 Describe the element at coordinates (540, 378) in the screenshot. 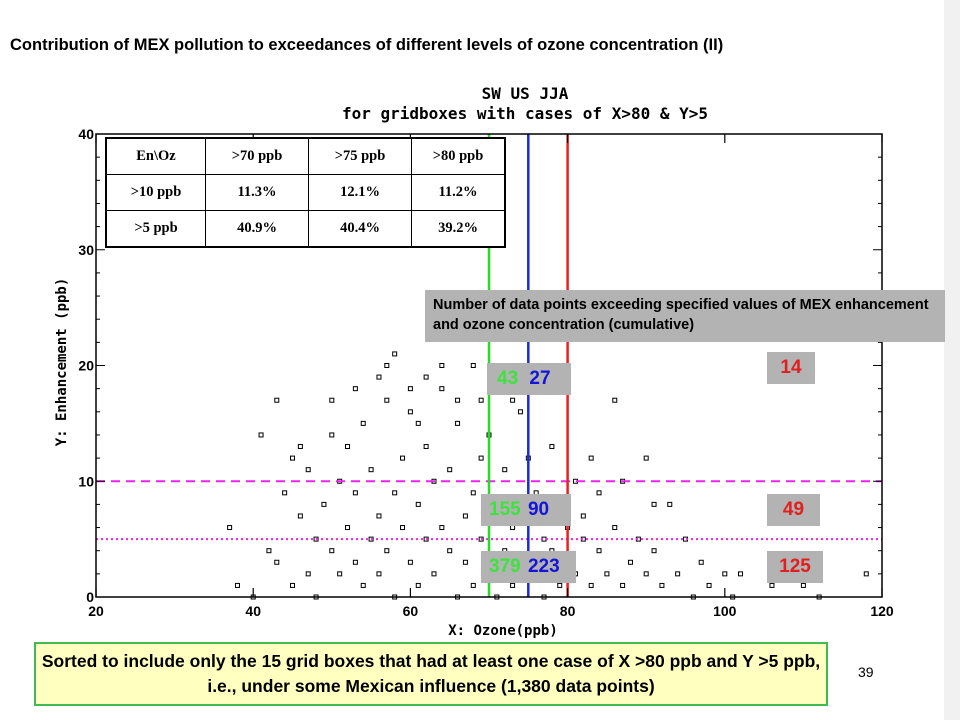

I see `count-y15-x75: 27` at that location.